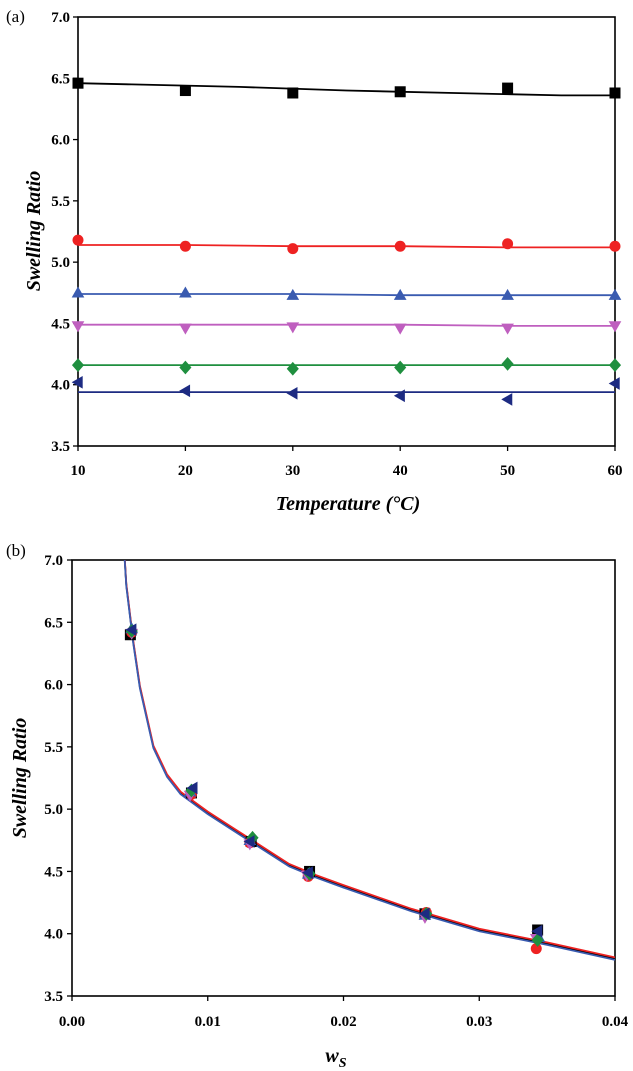  What do you see at coordinates (208, 1022) in the screenshot?
I see `x-tick-label: 0.01` at bounding box center [208, 1022].